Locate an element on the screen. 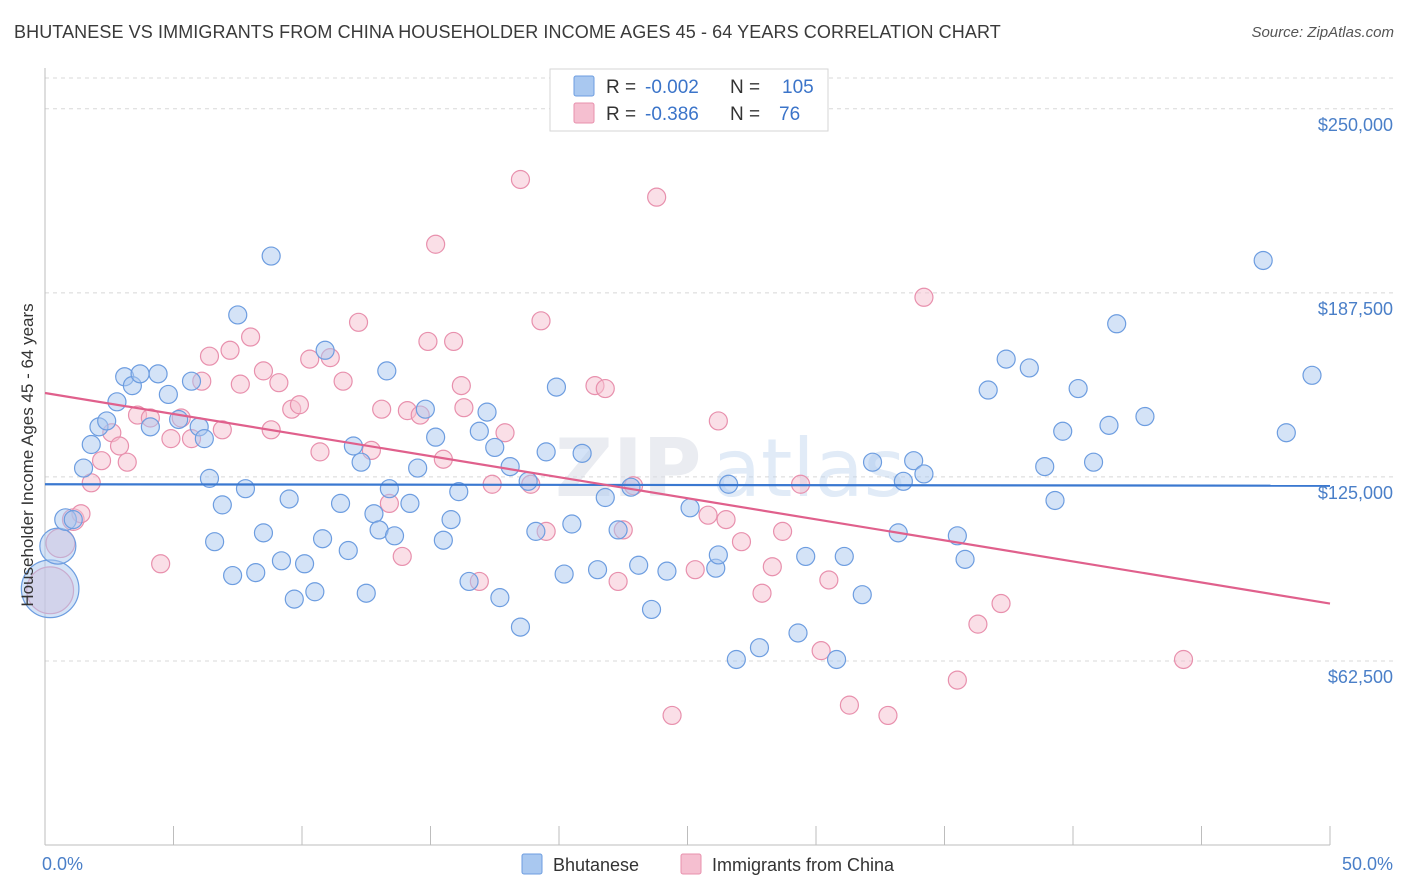 Image resolution: width=1406 pixels, height=892 pixels. y-tick-label: $250,000 is located at coordinates (1355, 125).